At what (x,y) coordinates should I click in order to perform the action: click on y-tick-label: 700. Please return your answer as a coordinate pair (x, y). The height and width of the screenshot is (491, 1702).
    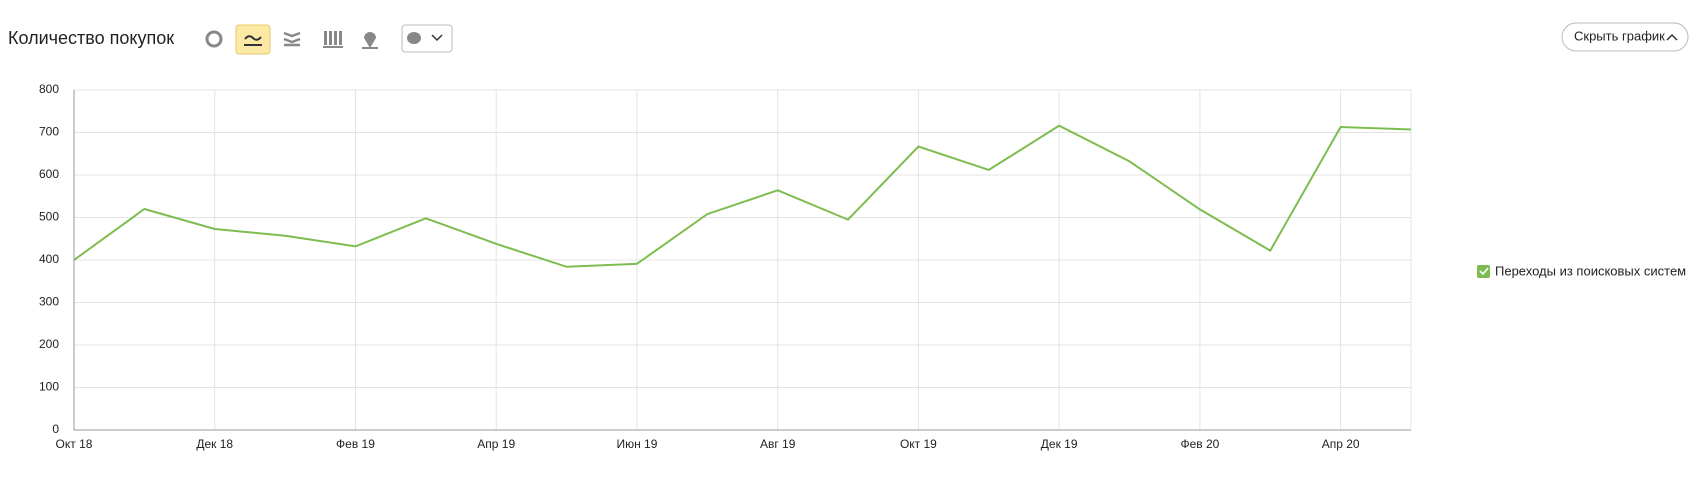
    Looking at the image, I should click on (49, 132).